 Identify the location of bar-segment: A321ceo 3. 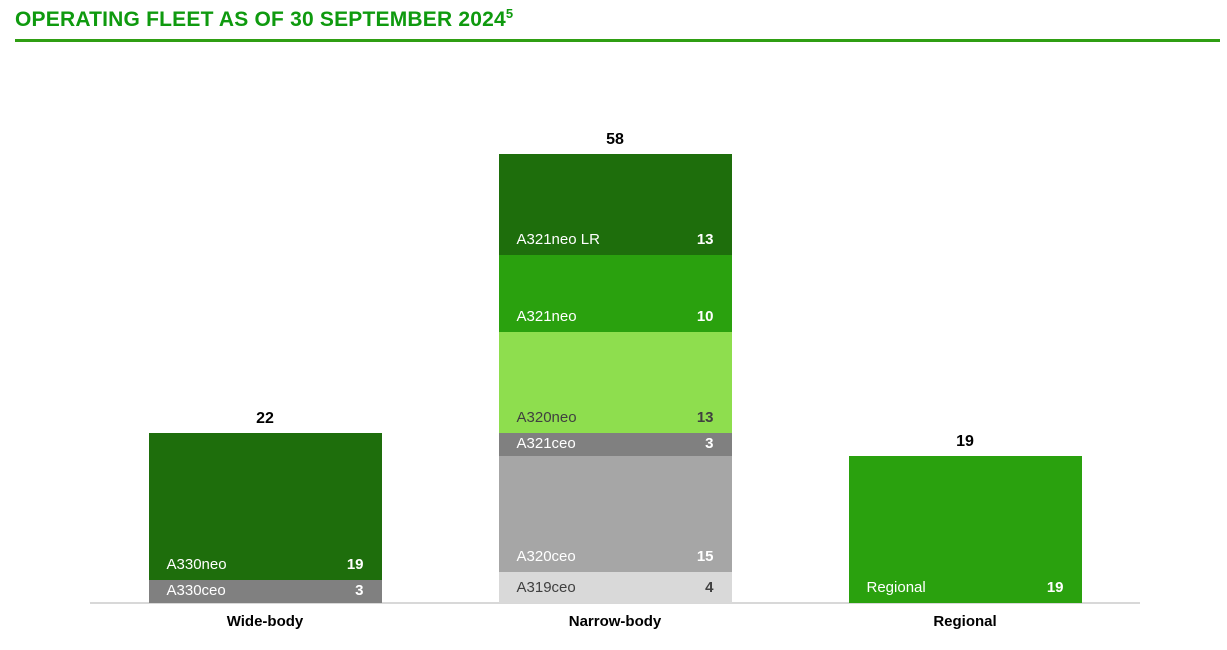
(615, 444).